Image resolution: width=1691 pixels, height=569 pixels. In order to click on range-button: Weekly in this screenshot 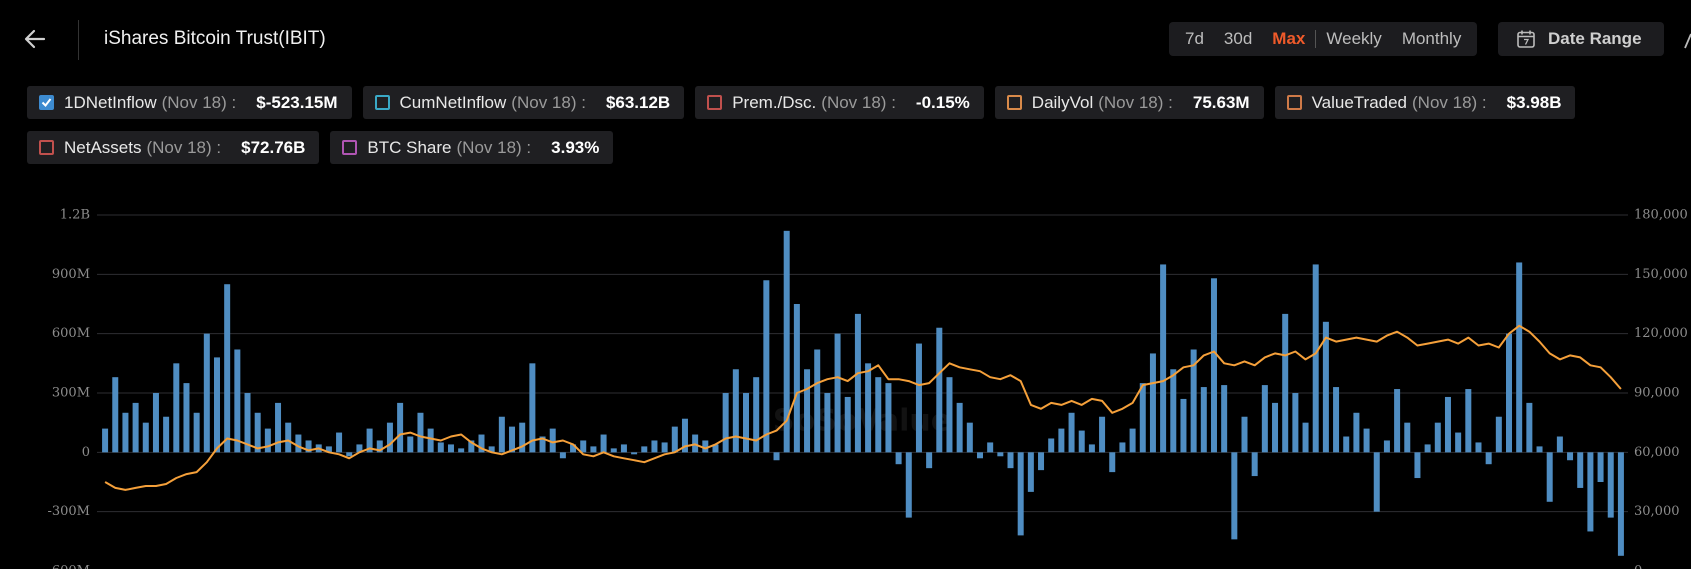, I will do `click(1354, 38)`.